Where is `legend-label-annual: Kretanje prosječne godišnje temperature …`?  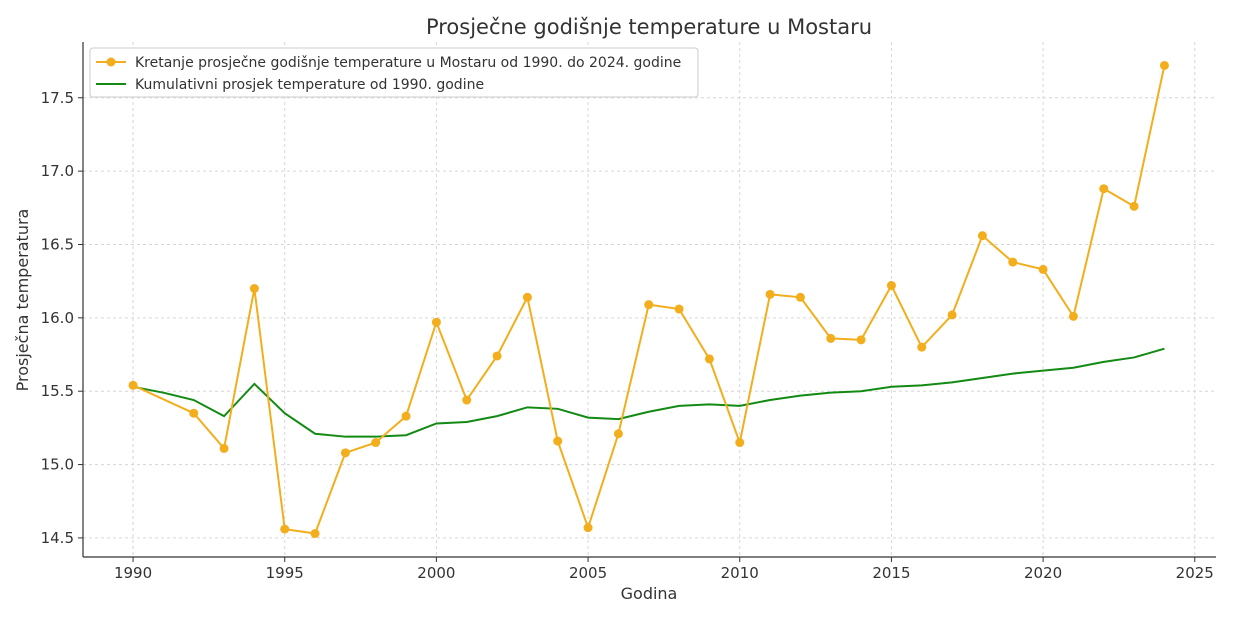 legend-label-annual: Kretanje prosječne godišnje temperature … is located at coordinates (408, 63).